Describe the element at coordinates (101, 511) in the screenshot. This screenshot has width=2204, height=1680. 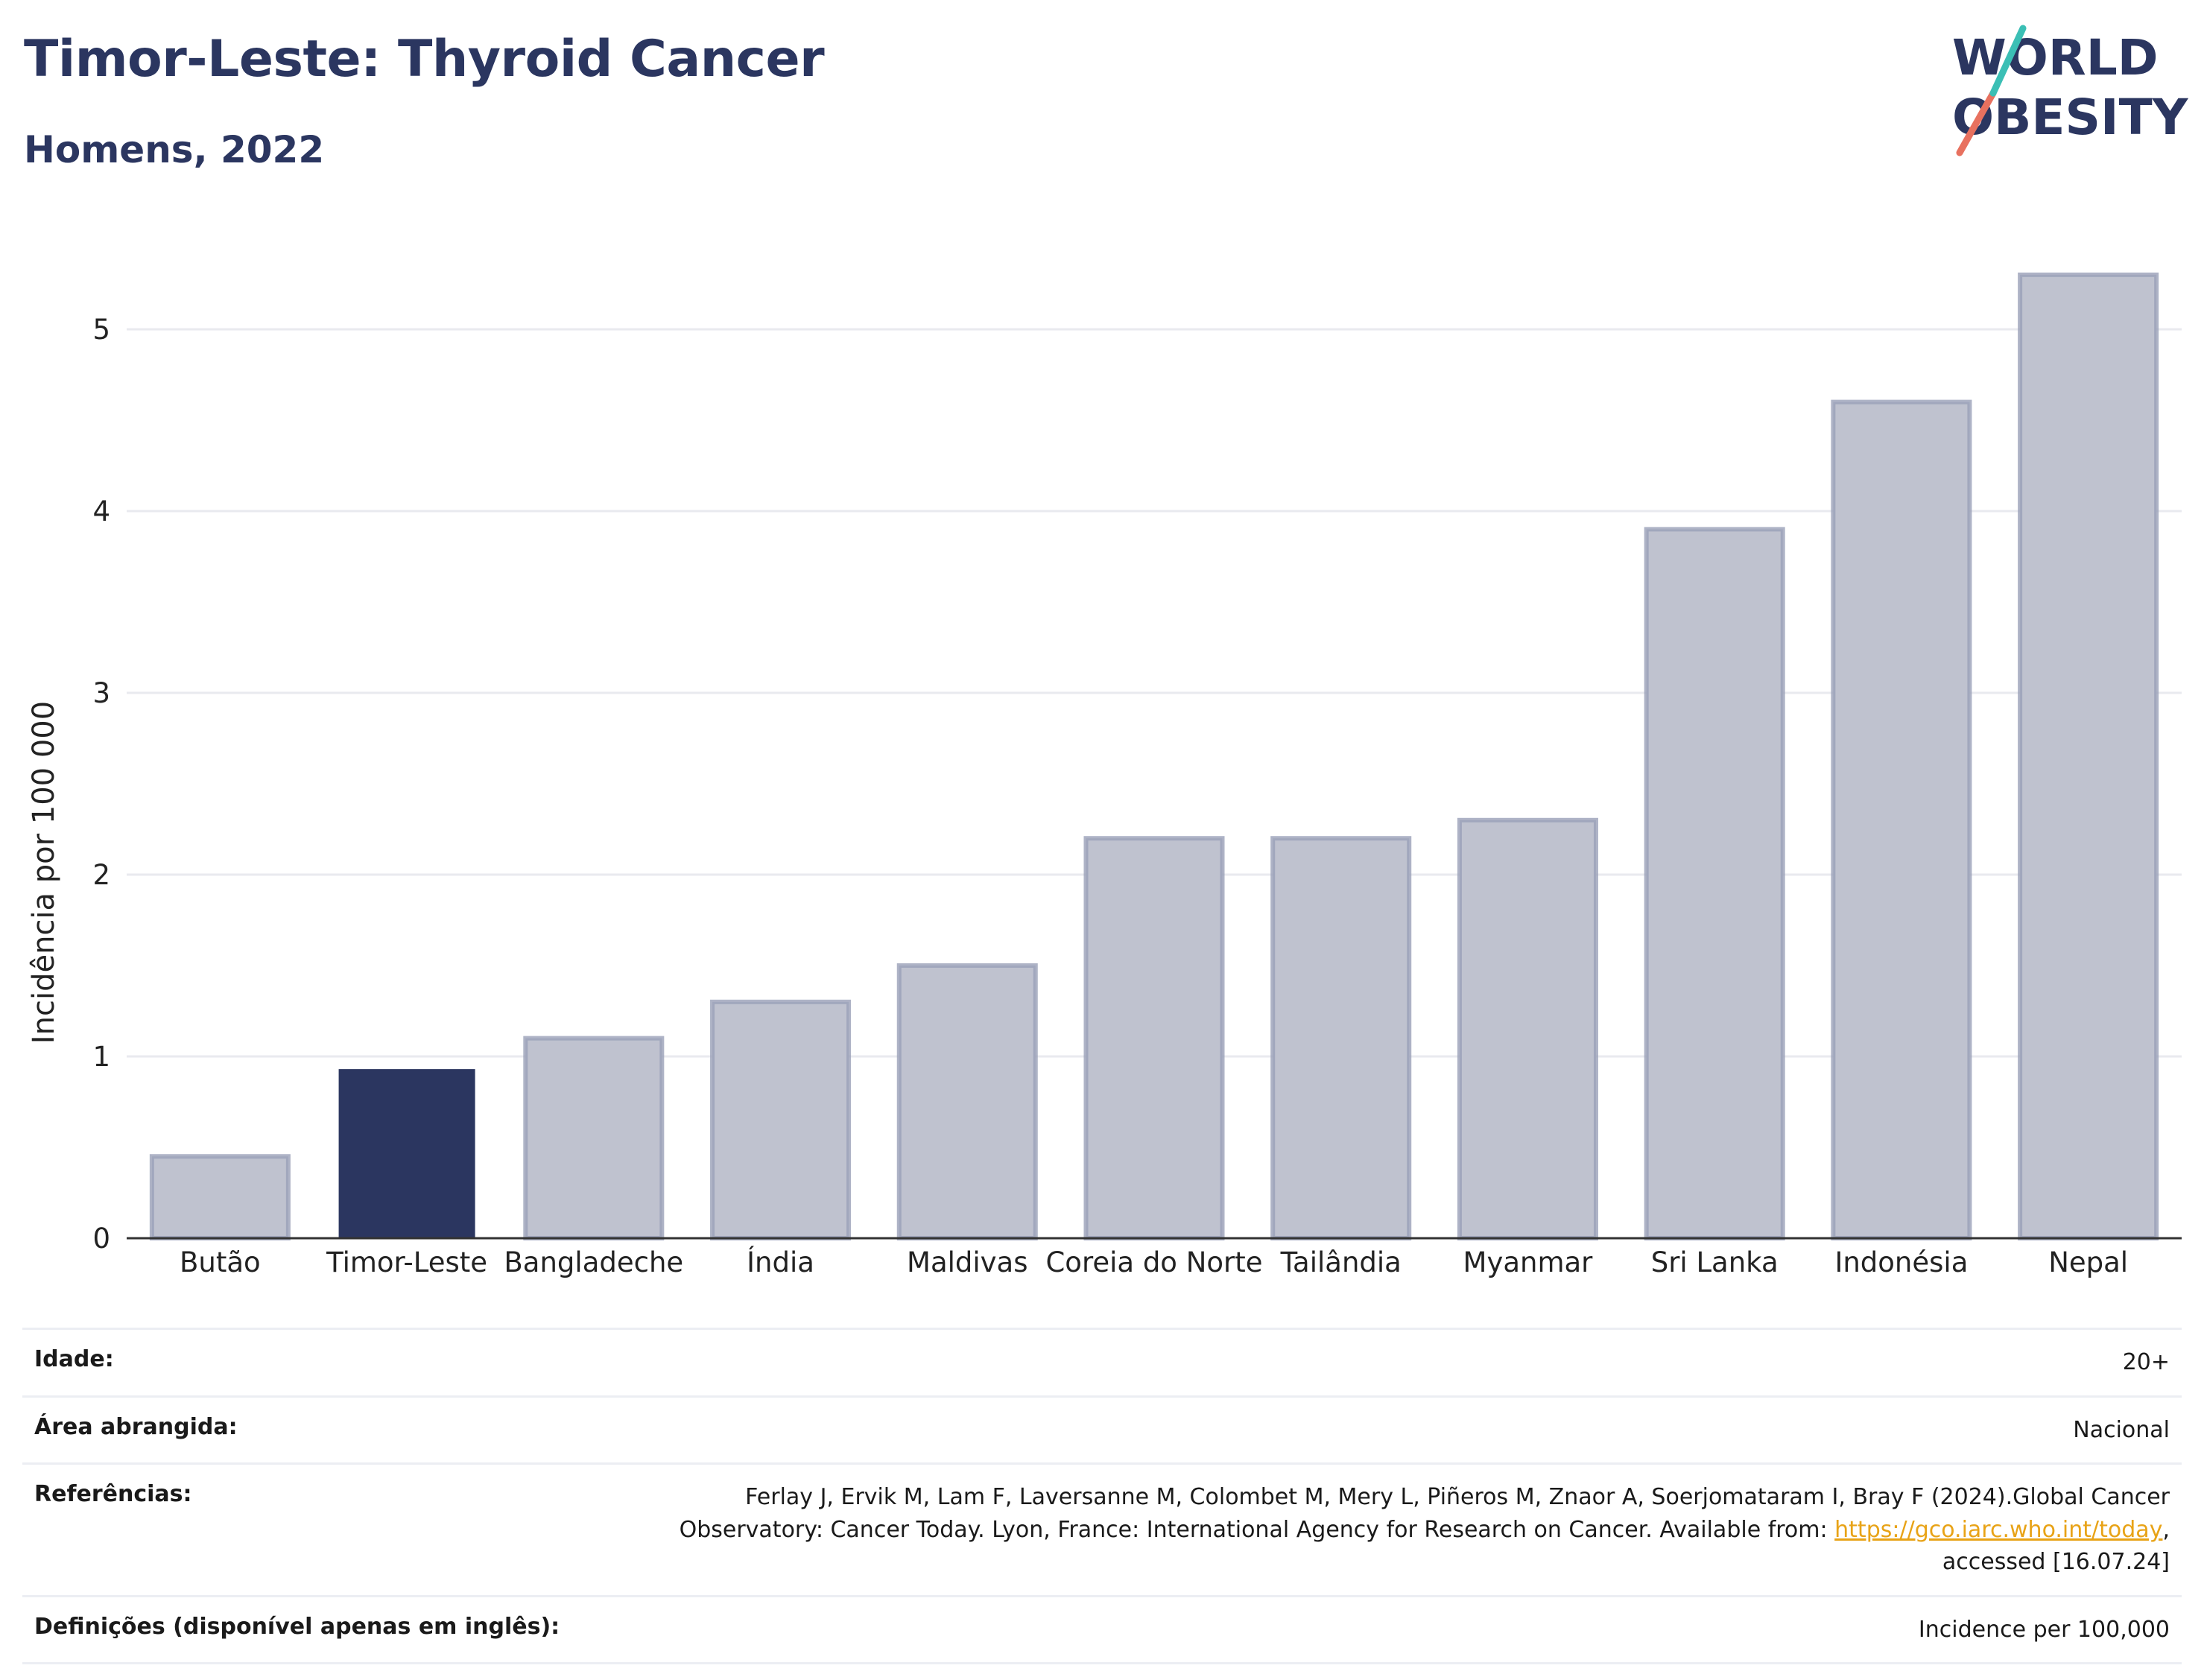
I see `y-tick-label: 4` at that location.